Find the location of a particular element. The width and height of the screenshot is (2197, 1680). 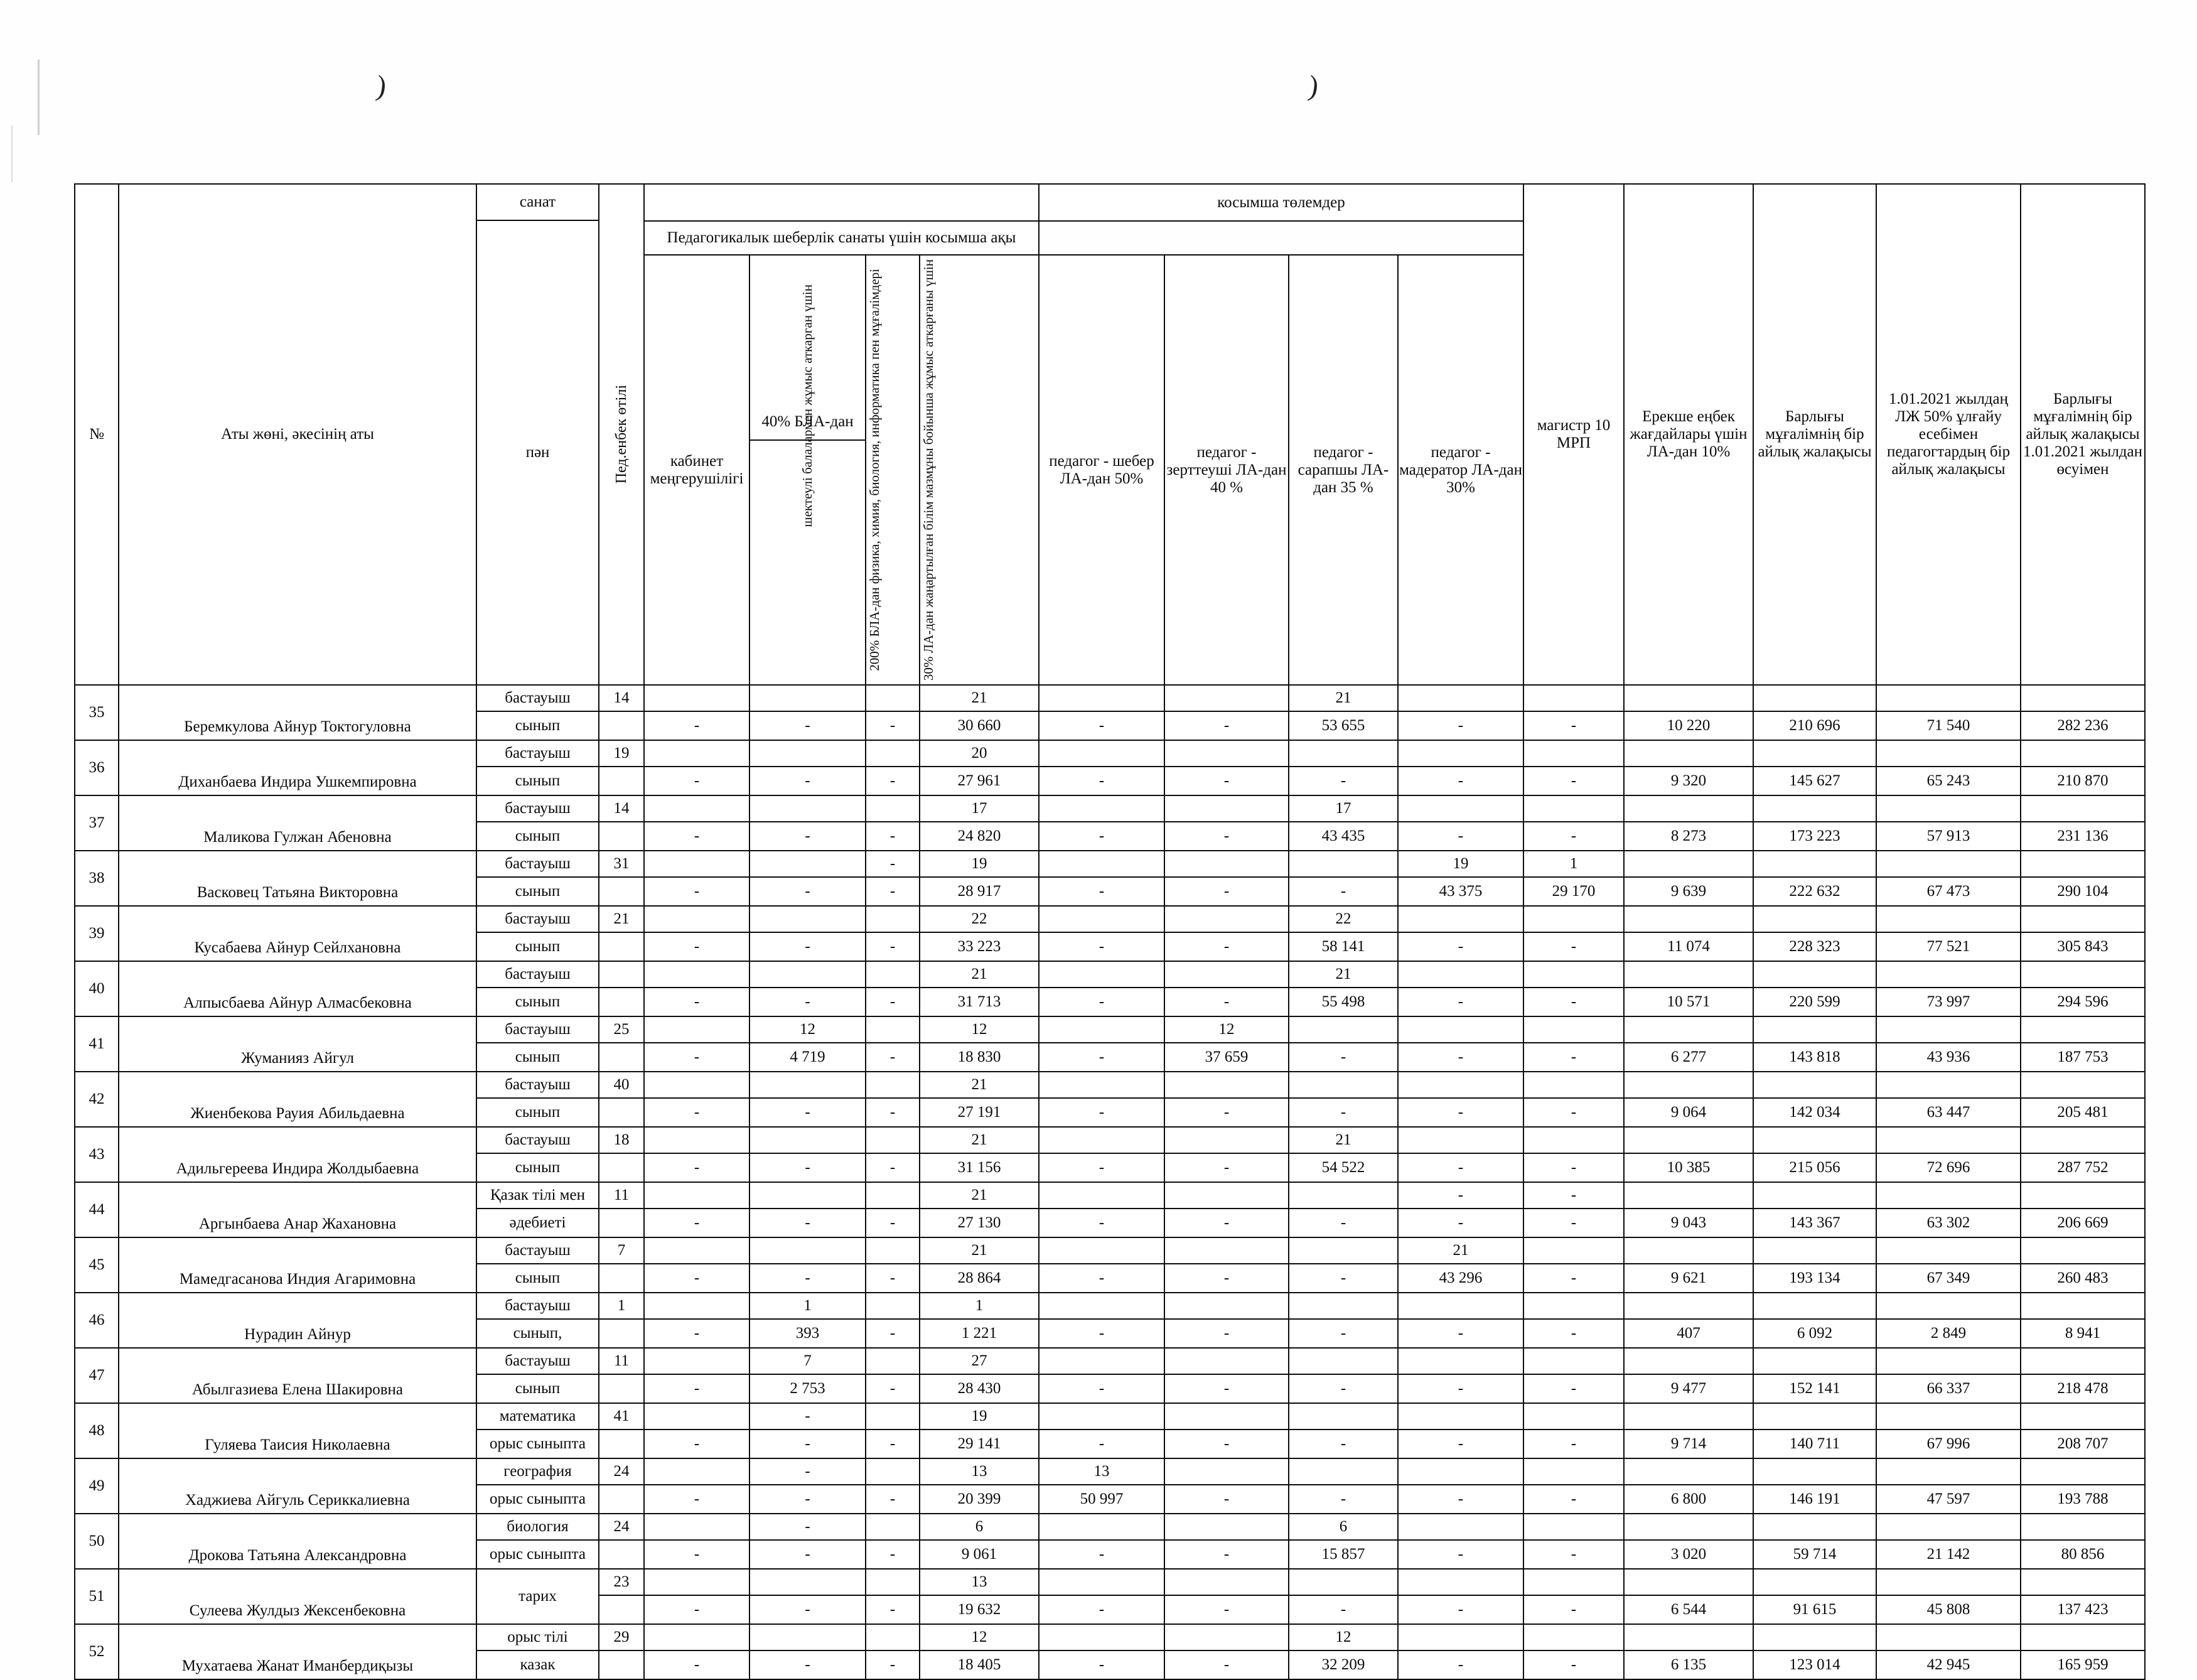

teacher-name: Нурадин Айнур is located at coordinates (297, 1320).